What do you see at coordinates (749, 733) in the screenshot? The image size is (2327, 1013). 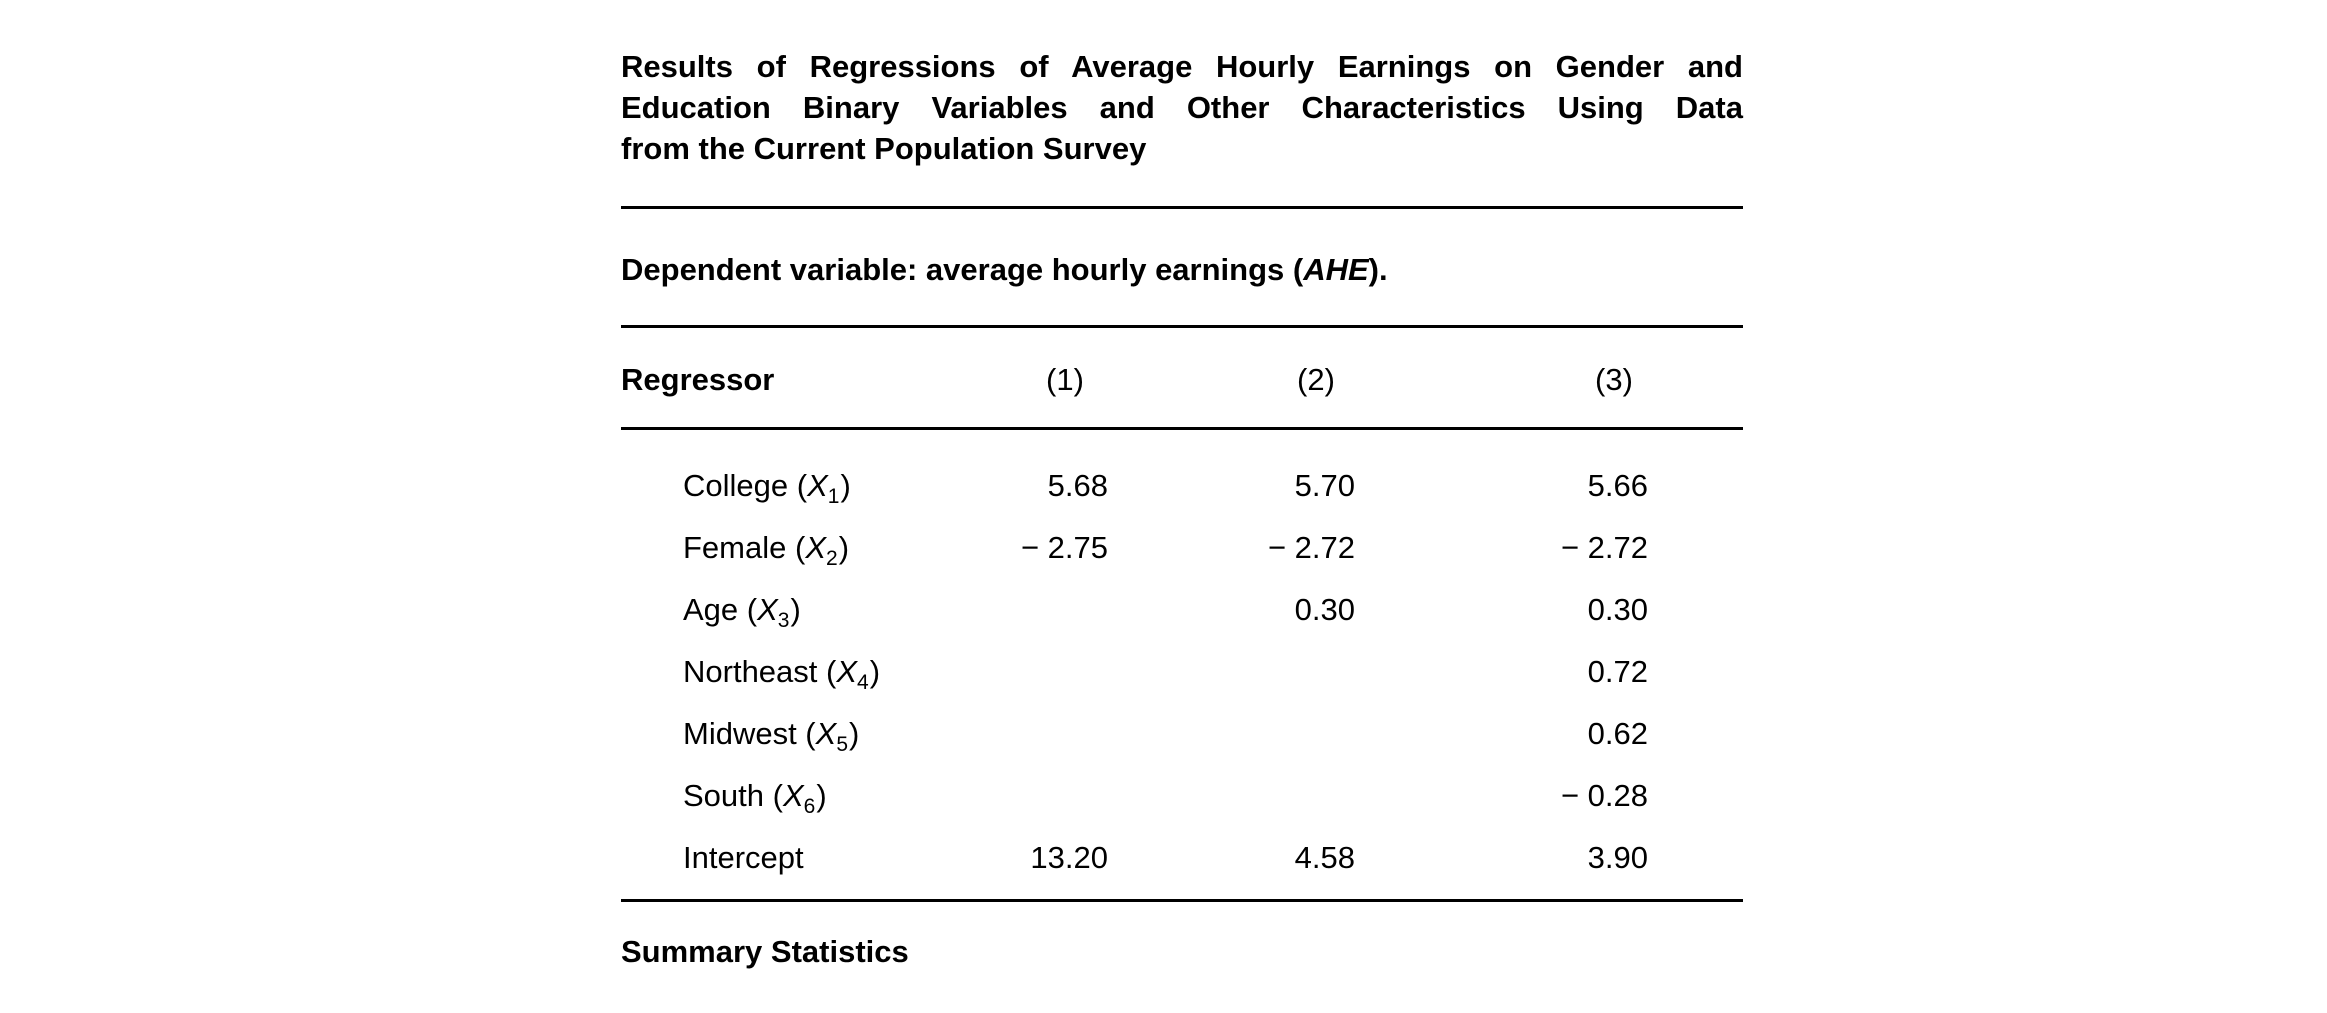 I see `row-label-text: Midwest (` at bounding box center [749, 733].